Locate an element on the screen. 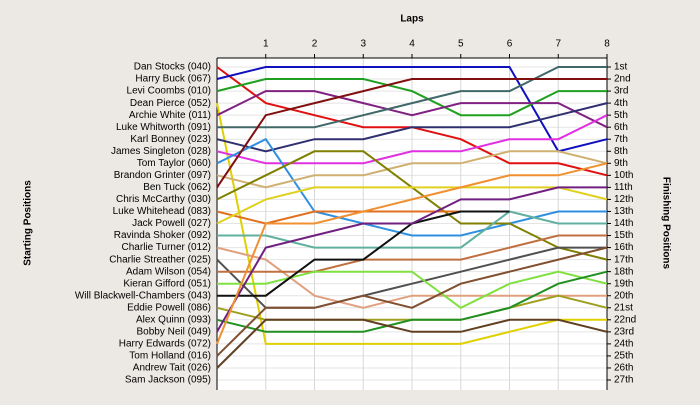 The image size is (700, 405). y2-tick-label: 22nd is located at coordinates (625, 319).